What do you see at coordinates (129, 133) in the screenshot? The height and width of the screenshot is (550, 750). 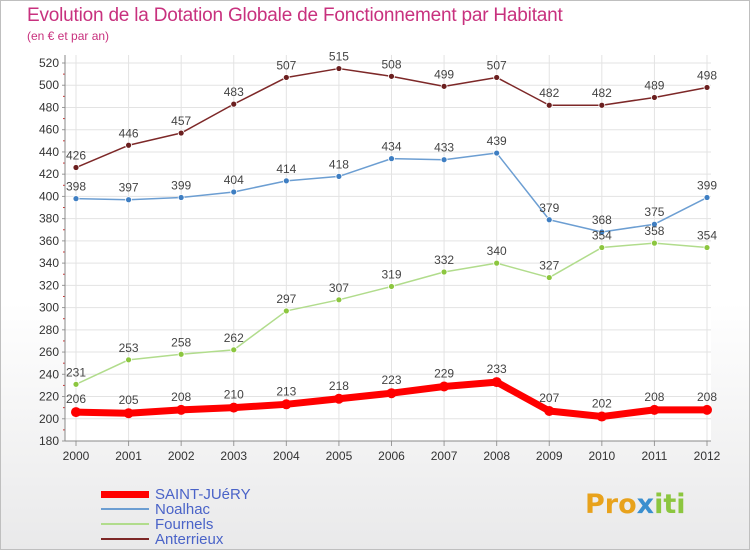 I see `data-label-anterrieux: 446` at bounding box center [129, 133].